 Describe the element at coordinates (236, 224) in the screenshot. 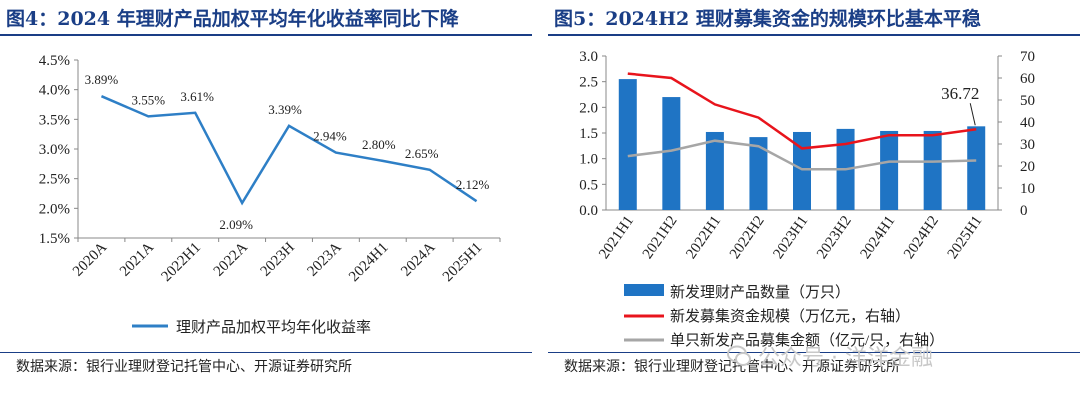

I see `data-label: 2.09%` at that location.